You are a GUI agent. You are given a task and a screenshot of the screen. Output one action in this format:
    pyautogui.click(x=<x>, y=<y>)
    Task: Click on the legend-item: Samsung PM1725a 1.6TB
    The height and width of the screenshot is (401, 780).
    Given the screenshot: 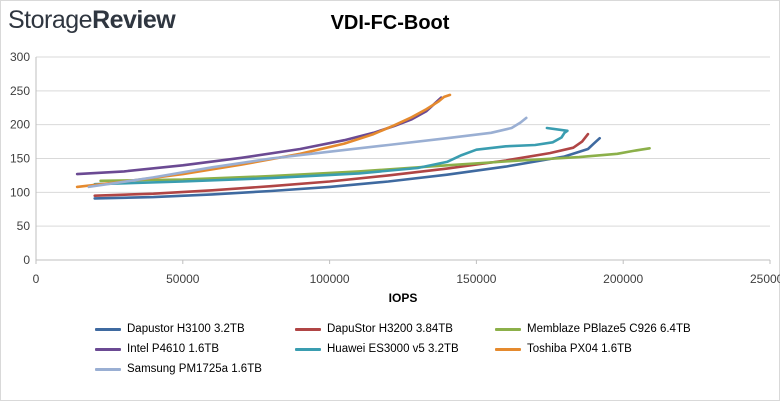 What is the action you would take?
    pyautogui.click(x=195, y=369)
    